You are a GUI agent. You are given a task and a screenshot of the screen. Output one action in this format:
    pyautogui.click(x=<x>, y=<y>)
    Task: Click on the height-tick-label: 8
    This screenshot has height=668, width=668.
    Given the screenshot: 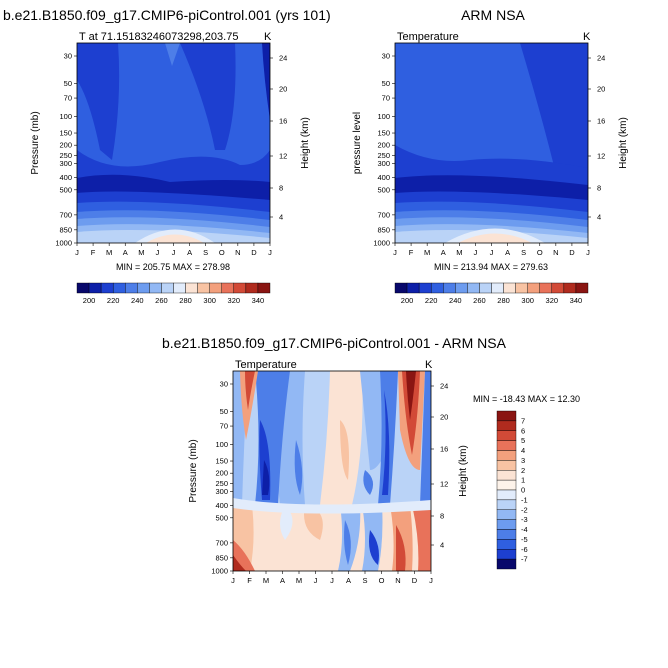 What is the action you would take?
    pyautogui.click(x=281, y=188)
    